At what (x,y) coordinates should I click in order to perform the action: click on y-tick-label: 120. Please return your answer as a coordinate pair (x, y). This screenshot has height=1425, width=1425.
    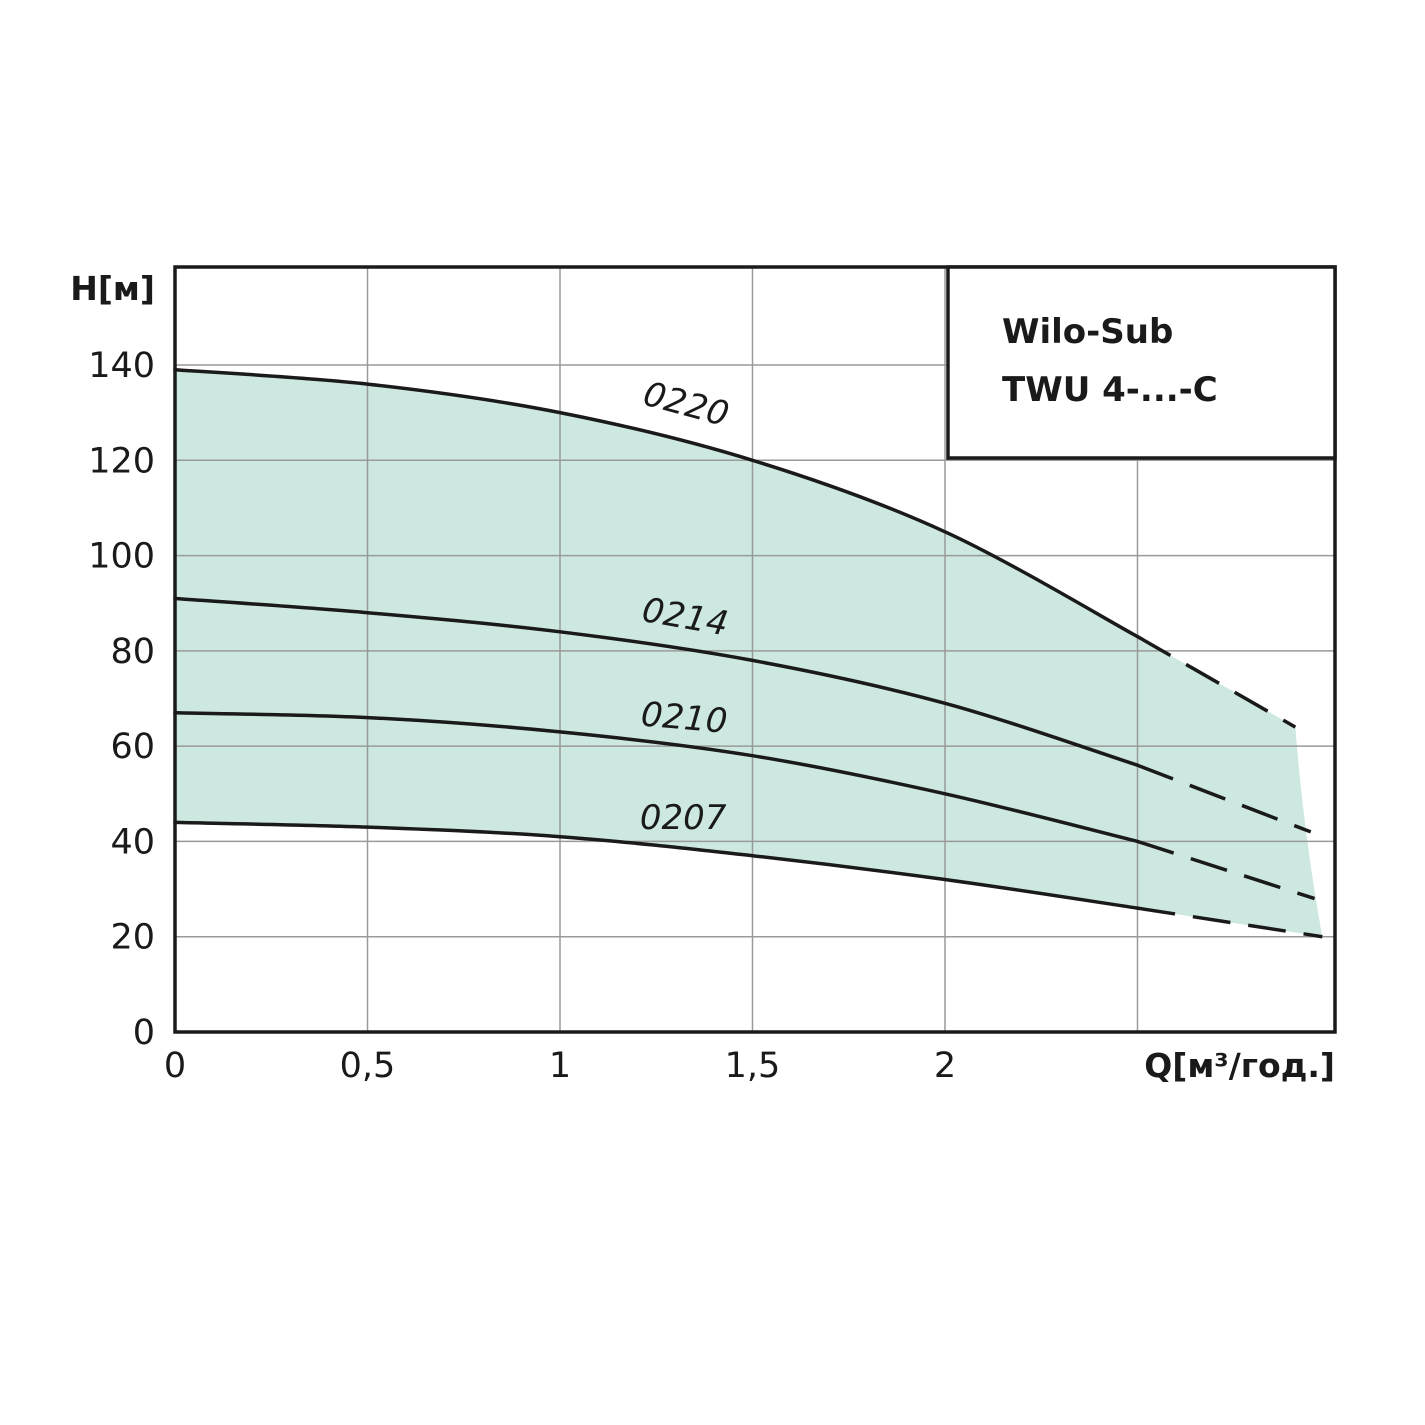
    Looking at the image, I should click on (121, 461).